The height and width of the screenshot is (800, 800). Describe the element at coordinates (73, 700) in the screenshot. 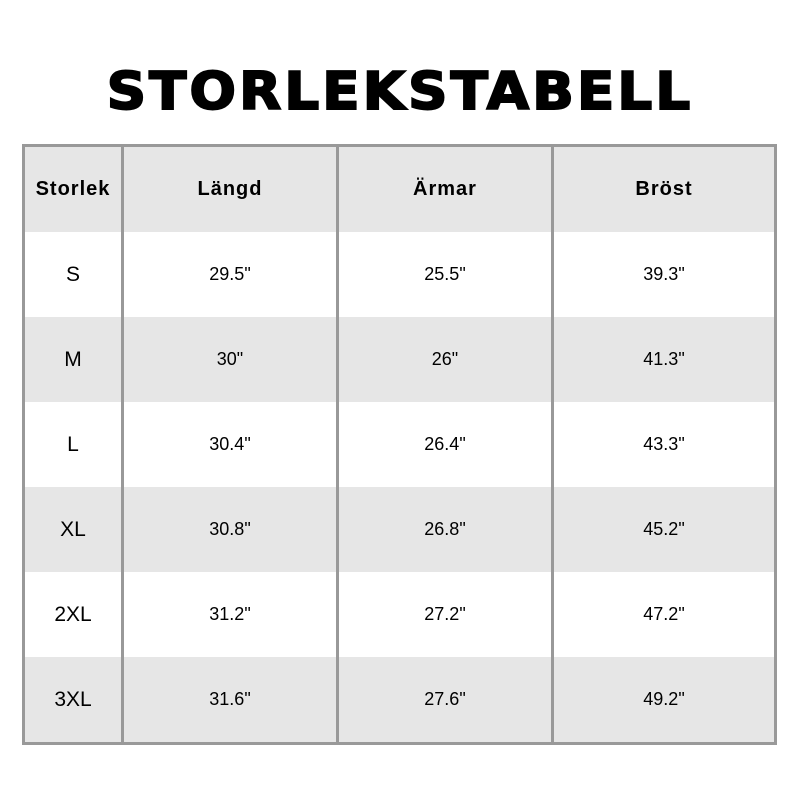

I see `size-cell: 3XL` at that location.